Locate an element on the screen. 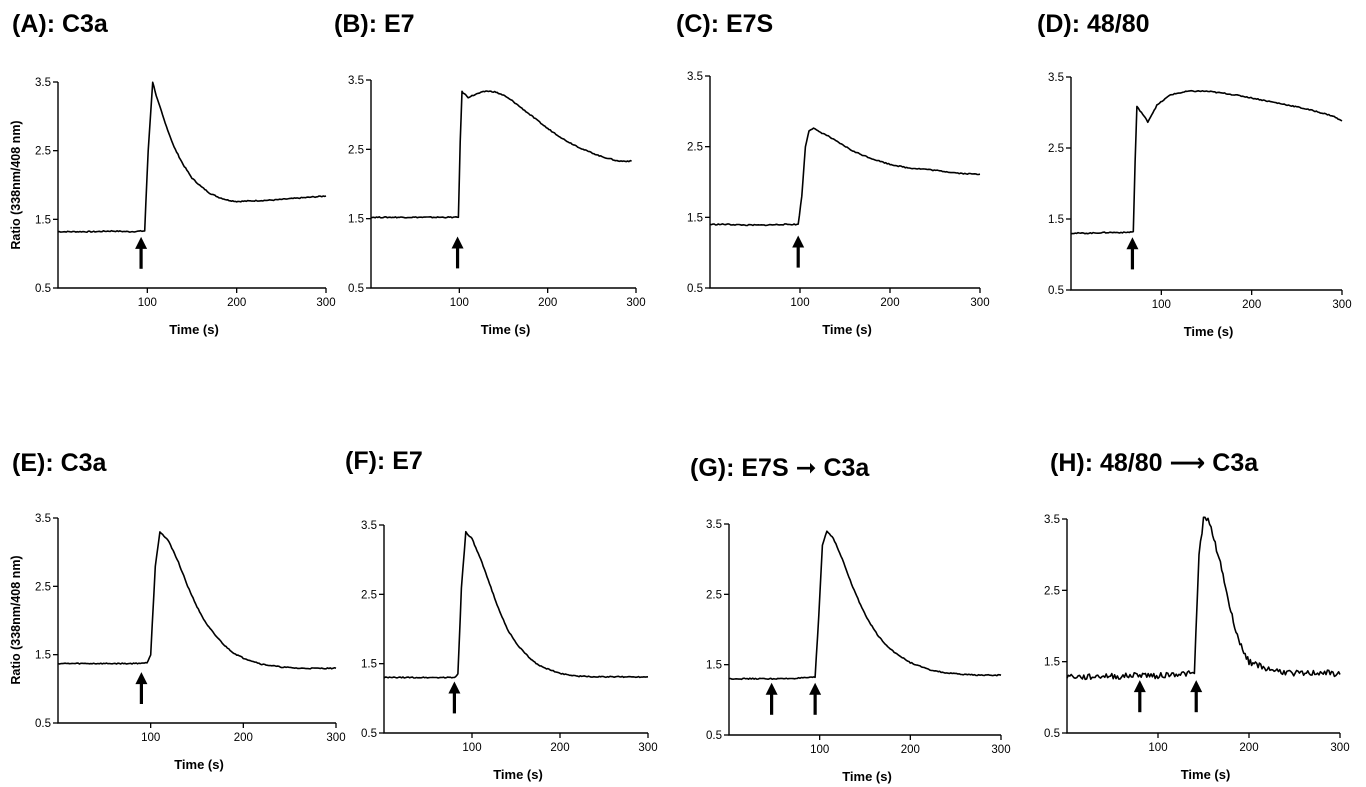  panel-title: (A): C3a is located at coordinates (60, 24).